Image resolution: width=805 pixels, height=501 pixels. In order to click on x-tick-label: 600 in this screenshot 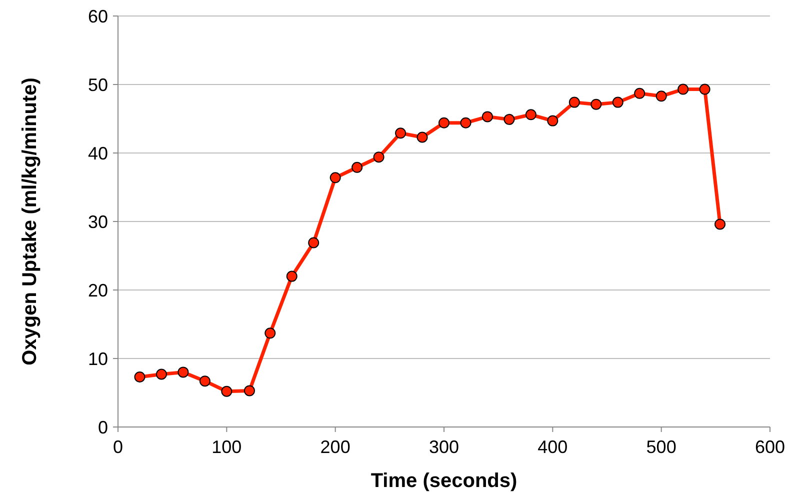, I will do `click(770, 447)`.